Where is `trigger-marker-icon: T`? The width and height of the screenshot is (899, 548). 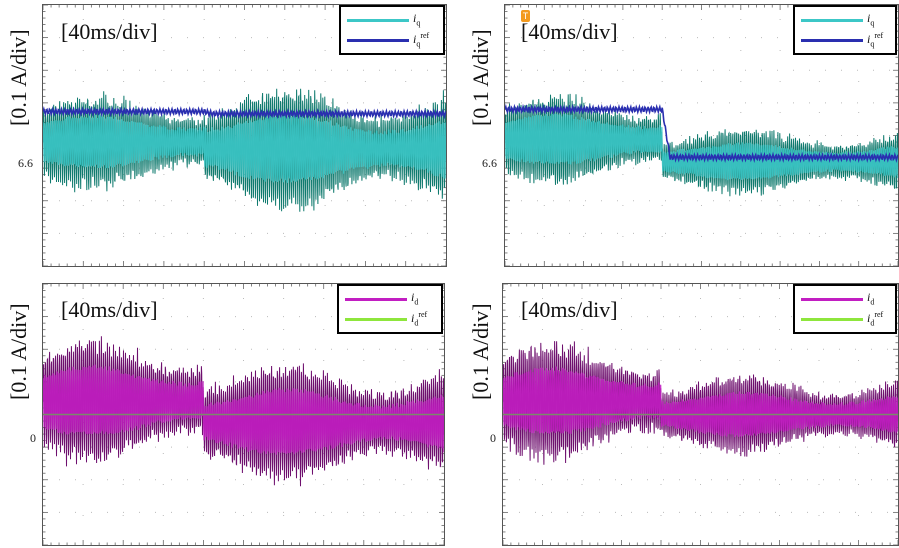
trigger-marker-icon: T is located at coordinates (525, 16).